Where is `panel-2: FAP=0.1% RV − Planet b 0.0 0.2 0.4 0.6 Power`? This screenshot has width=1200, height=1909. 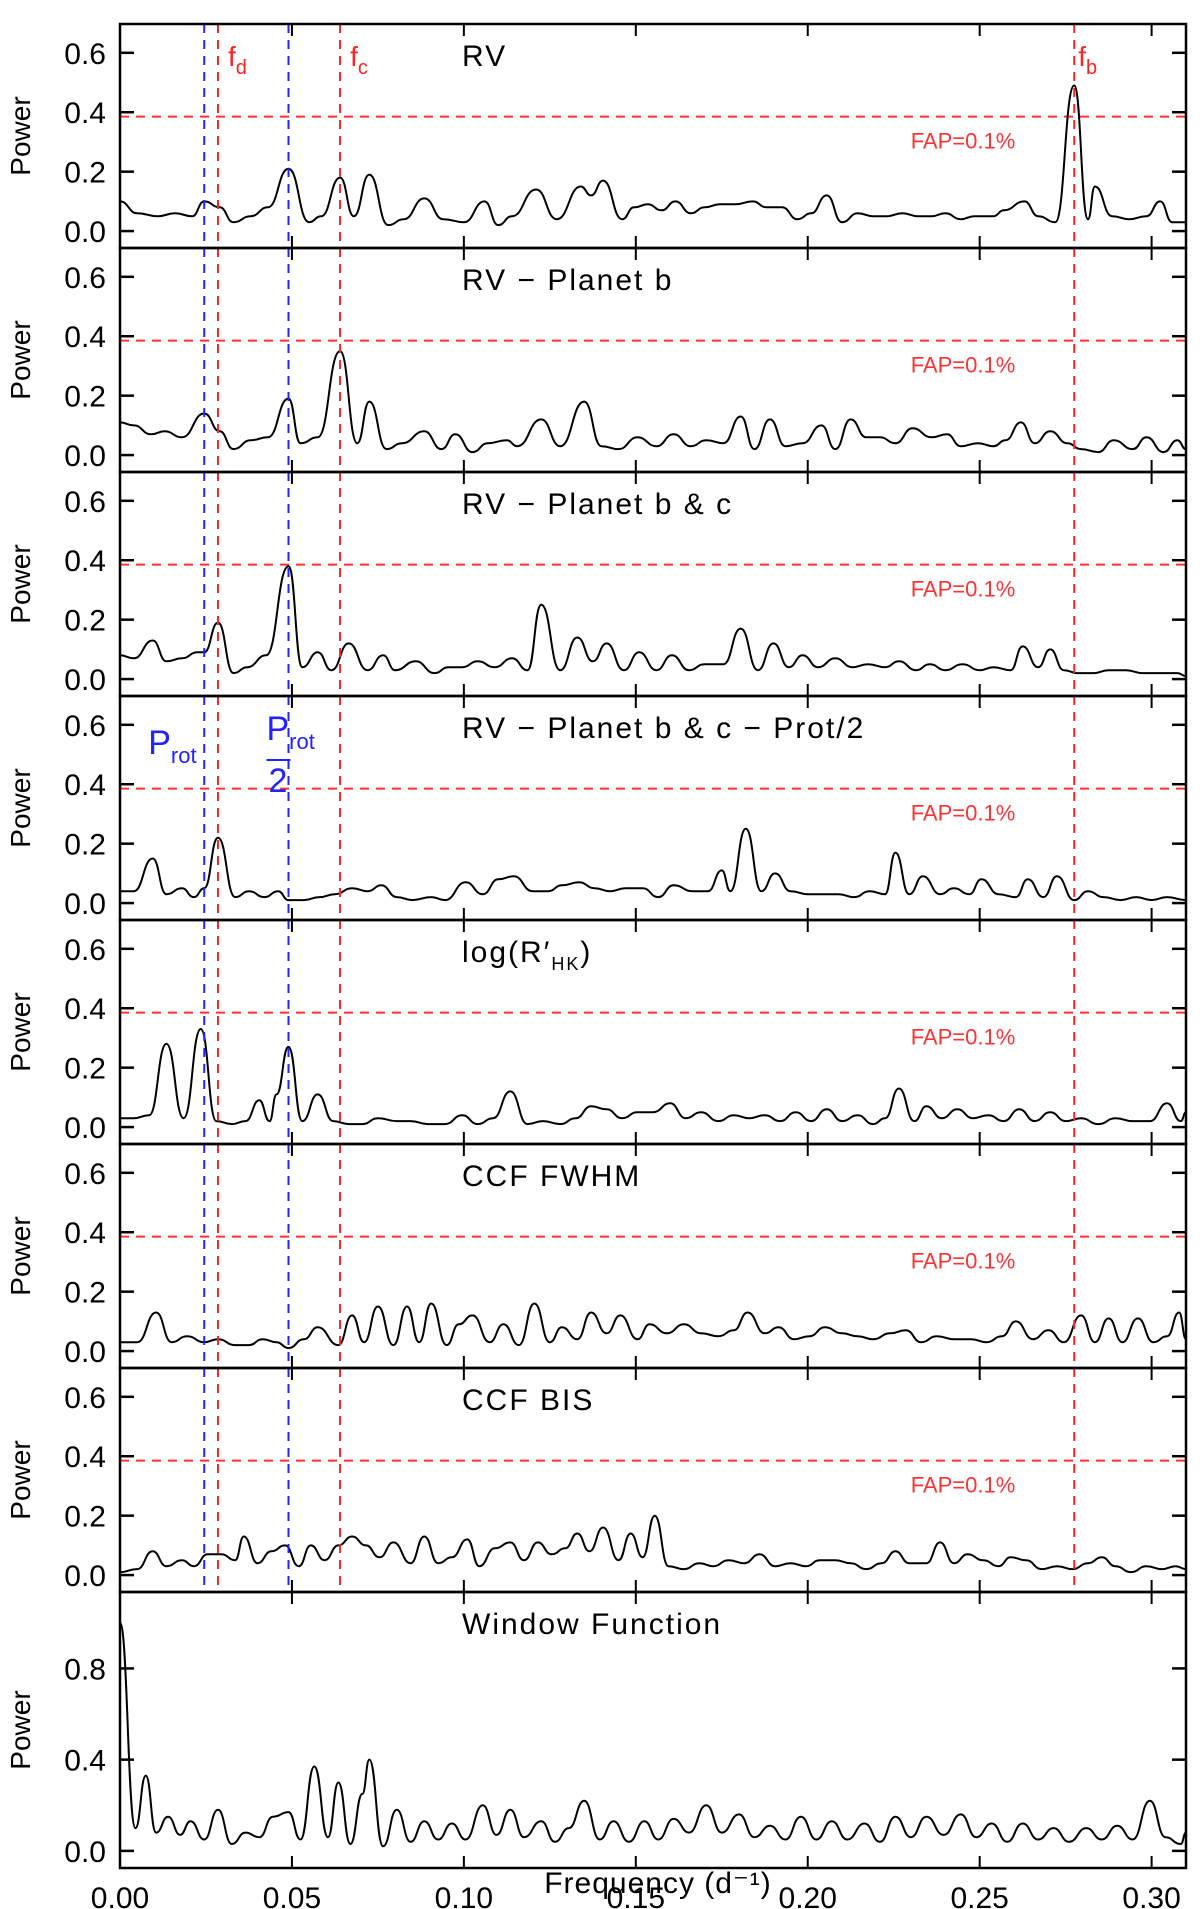 panel-2: FAP=0.1% RV − Planet b 0.0 0.2 0.4 0.6 Power is located at coordinates (596, 360).